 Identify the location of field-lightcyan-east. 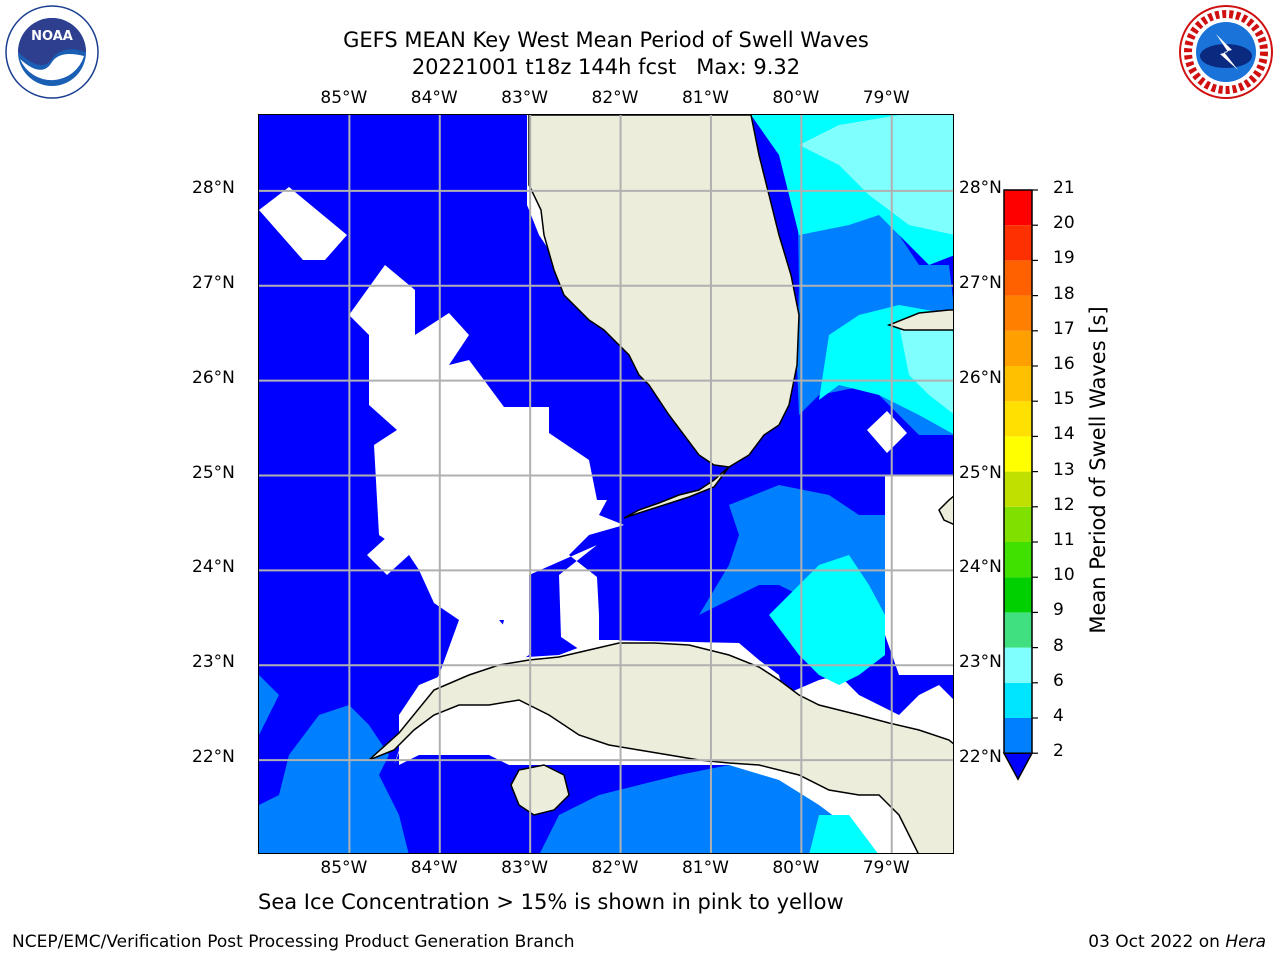
(926, 364).